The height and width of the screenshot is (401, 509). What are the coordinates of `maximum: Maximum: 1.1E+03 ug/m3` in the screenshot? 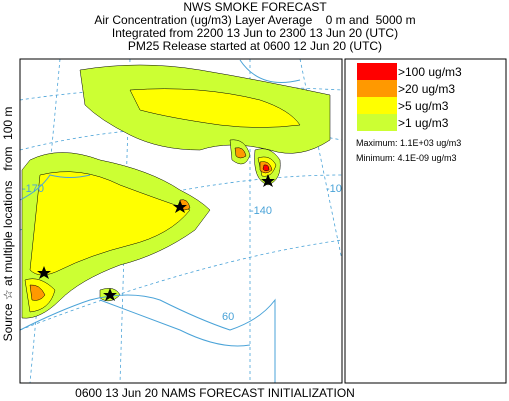 It's located at (408, 143).